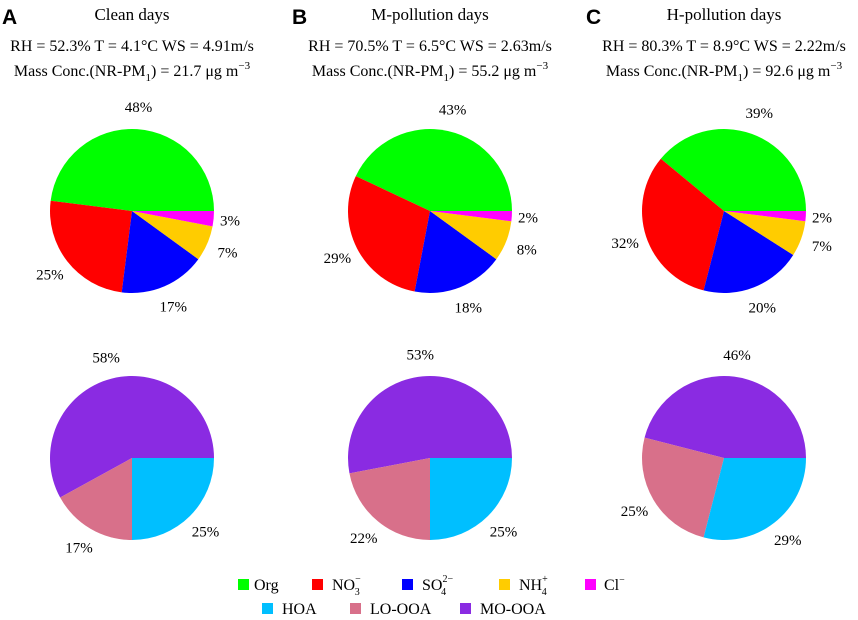 This screenshot has width=858, height=620. What do you see at coordinates (79, 549) in the screenshot?
I see `panel-a-oa-label-lo-ooa: 17%` at bounding box center [79, 549].